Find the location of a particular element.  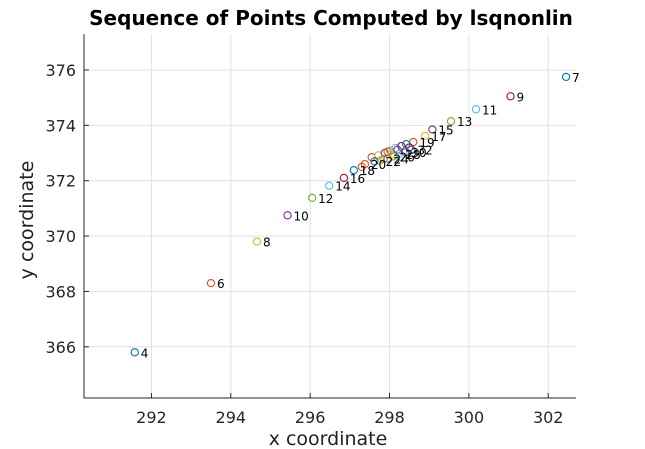

point-label: 20 is located at coordinates (378, 165).